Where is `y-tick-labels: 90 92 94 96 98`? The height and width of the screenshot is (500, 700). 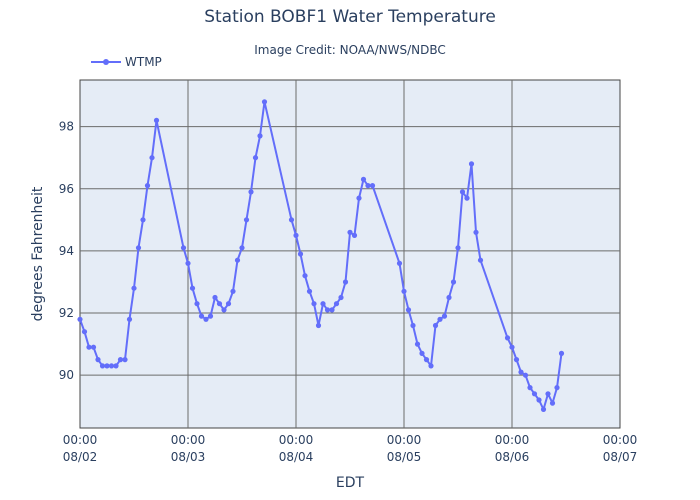
y-tick-labels: 90 92 94 96 98 is located at coordinates (66, 251).